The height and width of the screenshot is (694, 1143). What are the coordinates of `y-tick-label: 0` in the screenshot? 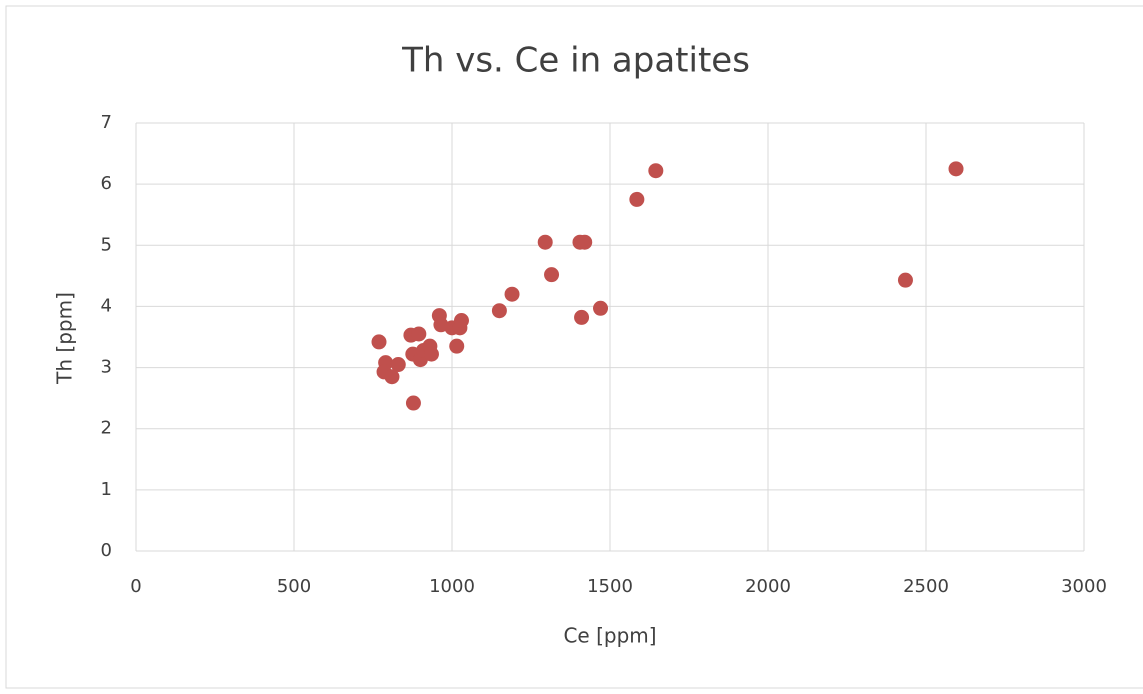 It's located at (106, 550).